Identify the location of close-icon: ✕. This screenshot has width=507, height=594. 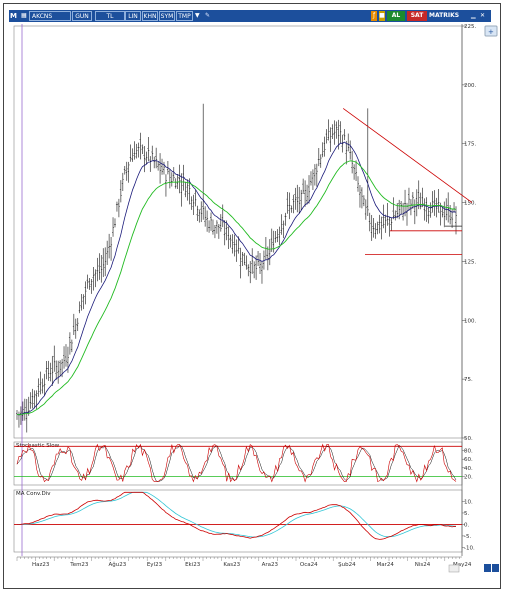
(483, 15).